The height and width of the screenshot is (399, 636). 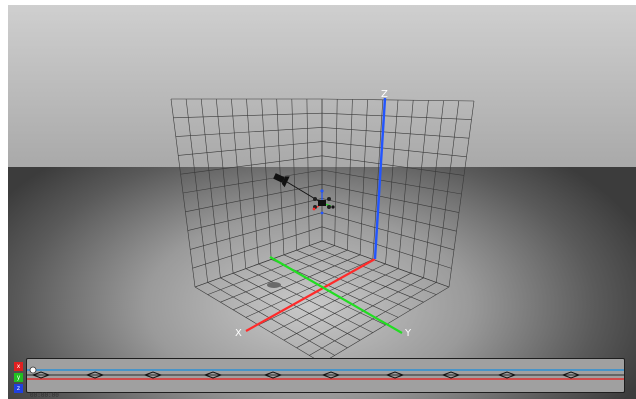 What do you see at coordinates (18, 377) in the screenshot?
I see `track-toggle-y: y` at bounding box center [18, 377].